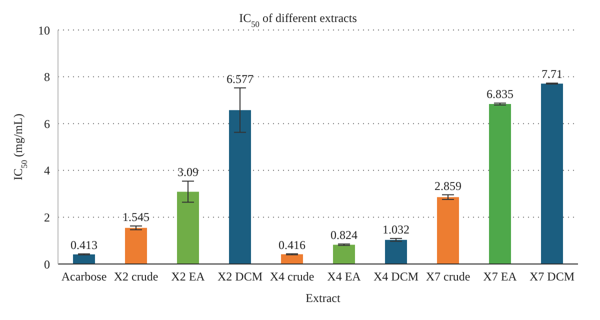  Describe the element at coordinates (396, 277) in the screenshot. I see `x-tick-label: X4 DCM` at that location.